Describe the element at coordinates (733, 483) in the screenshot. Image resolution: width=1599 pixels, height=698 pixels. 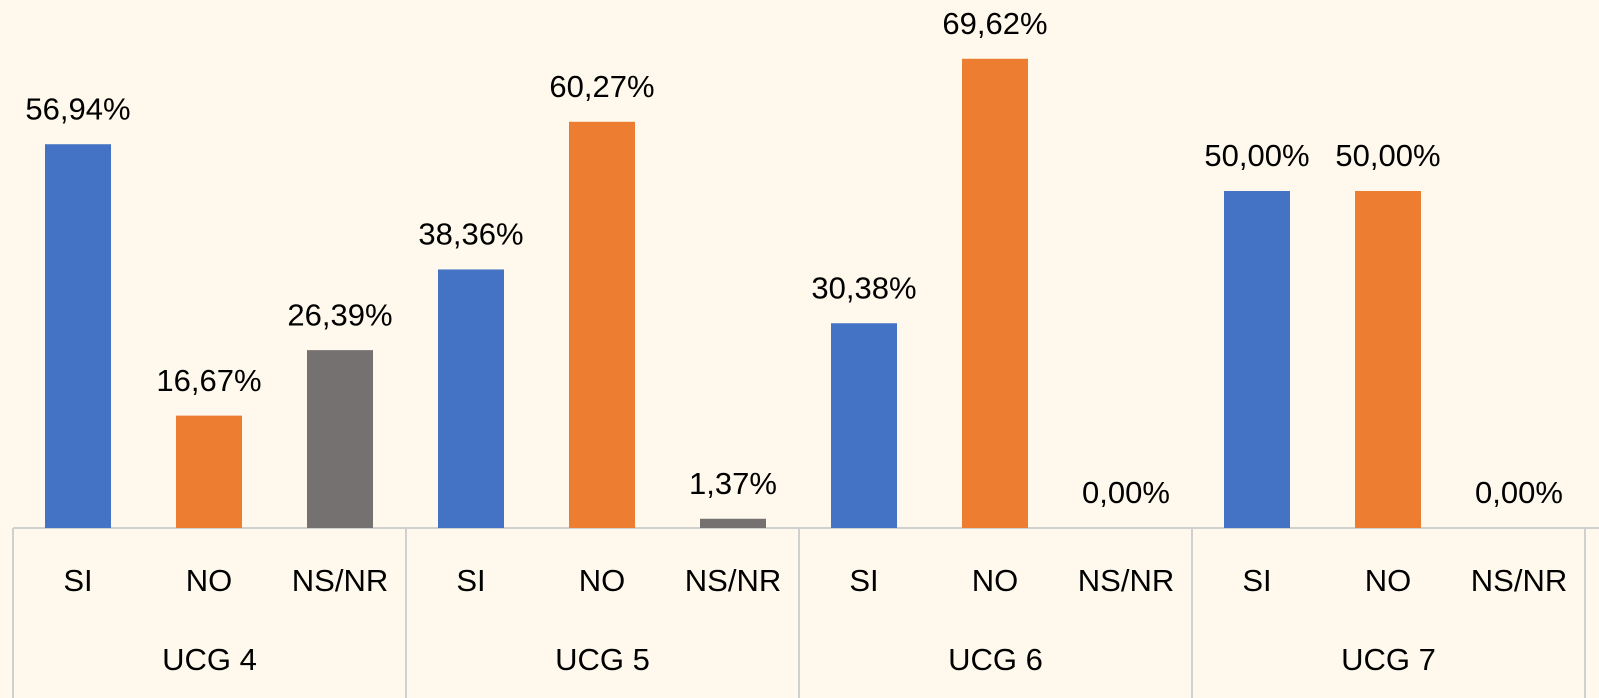
I see `value-label: 1,37%` at that location.